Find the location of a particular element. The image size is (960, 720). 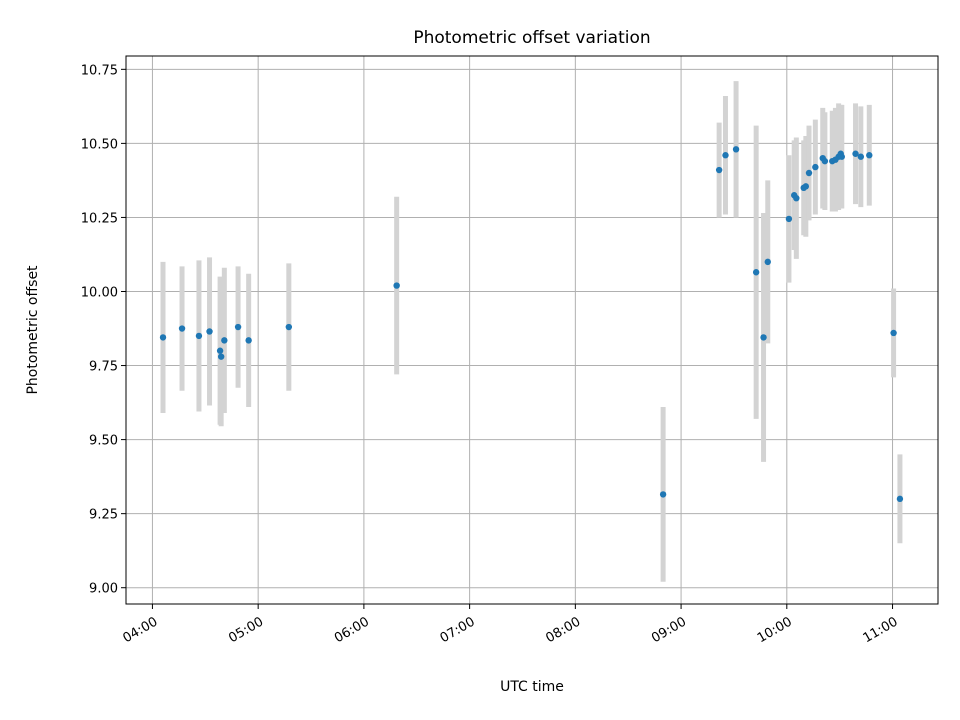

x-axis-label: UTC time is located at coordinates (532, 687).